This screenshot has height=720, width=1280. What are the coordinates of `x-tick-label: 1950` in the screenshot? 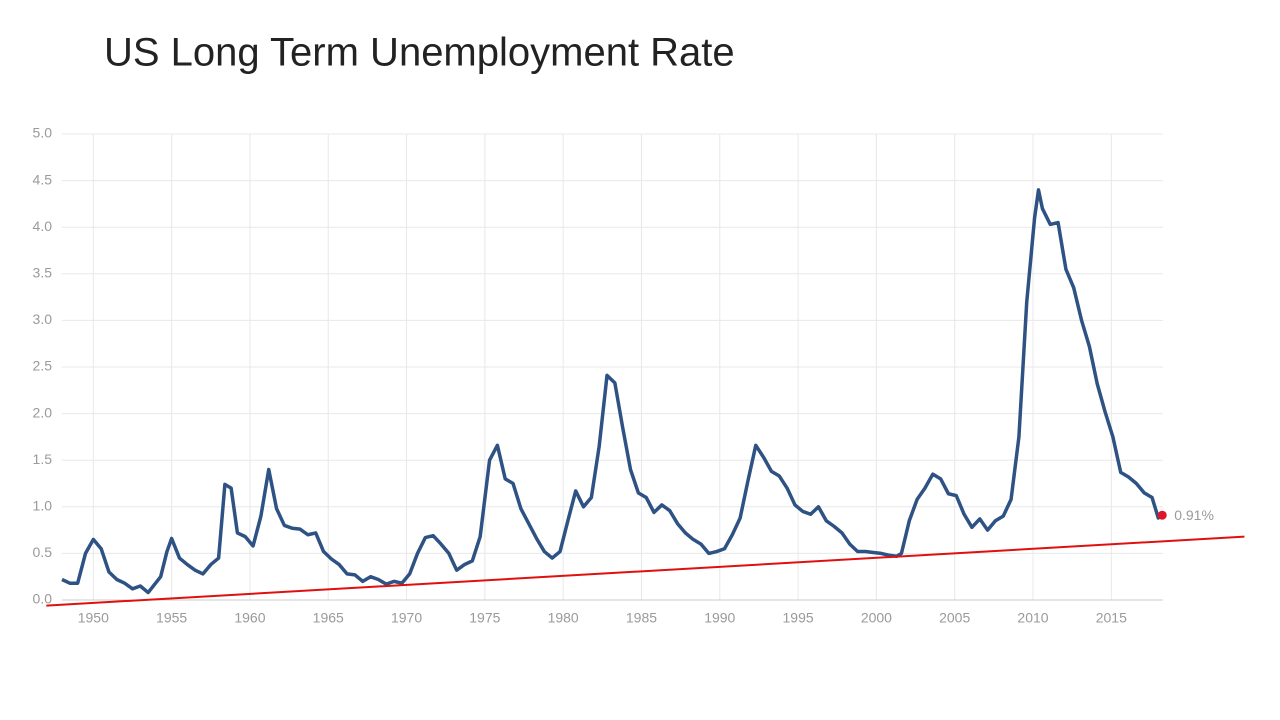 It's located at (93, 618).